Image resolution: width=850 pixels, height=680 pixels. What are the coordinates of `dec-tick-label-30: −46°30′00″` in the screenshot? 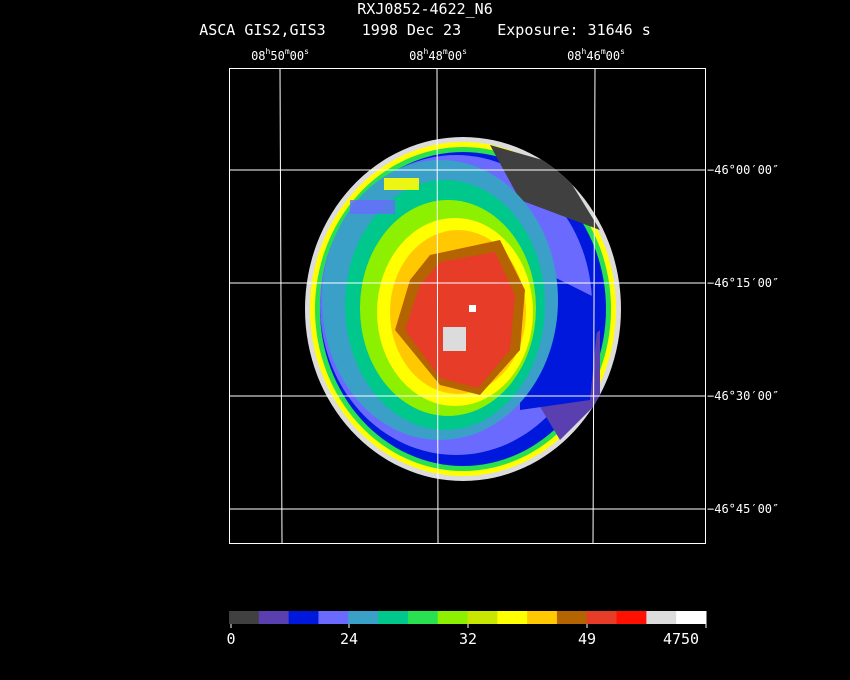 It's located at (743, 396).